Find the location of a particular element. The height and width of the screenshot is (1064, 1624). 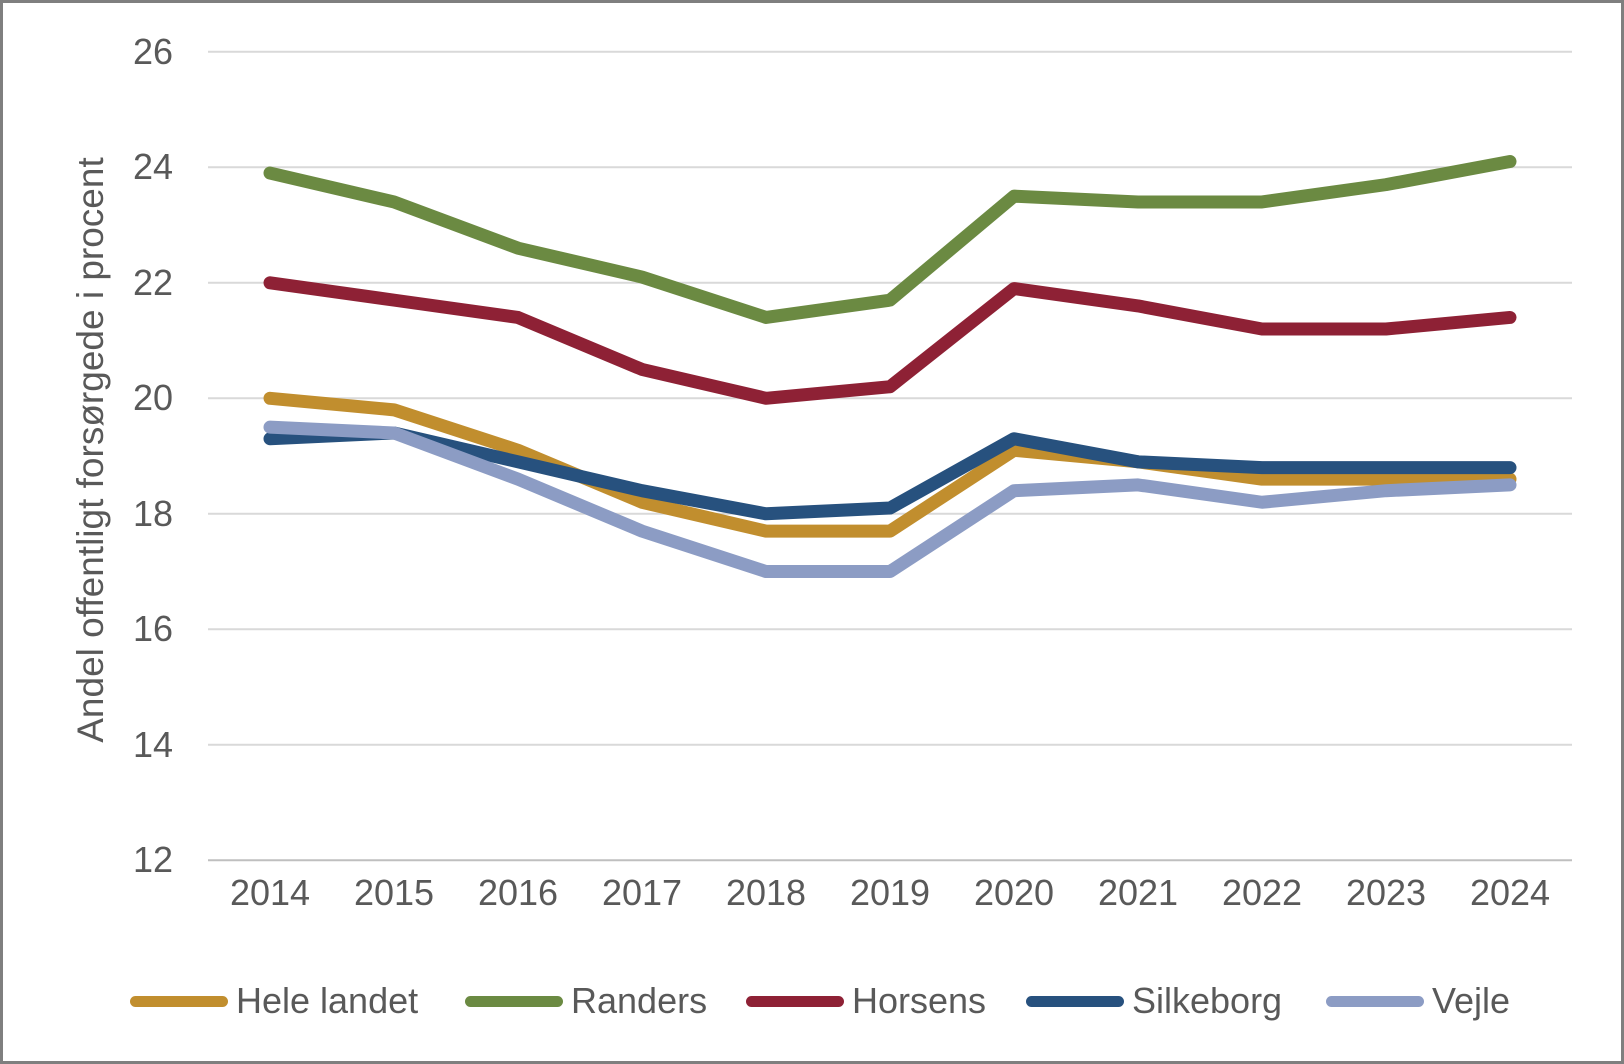

x-tick-label-2022: 2022 is located at coordinates (1262, 892).